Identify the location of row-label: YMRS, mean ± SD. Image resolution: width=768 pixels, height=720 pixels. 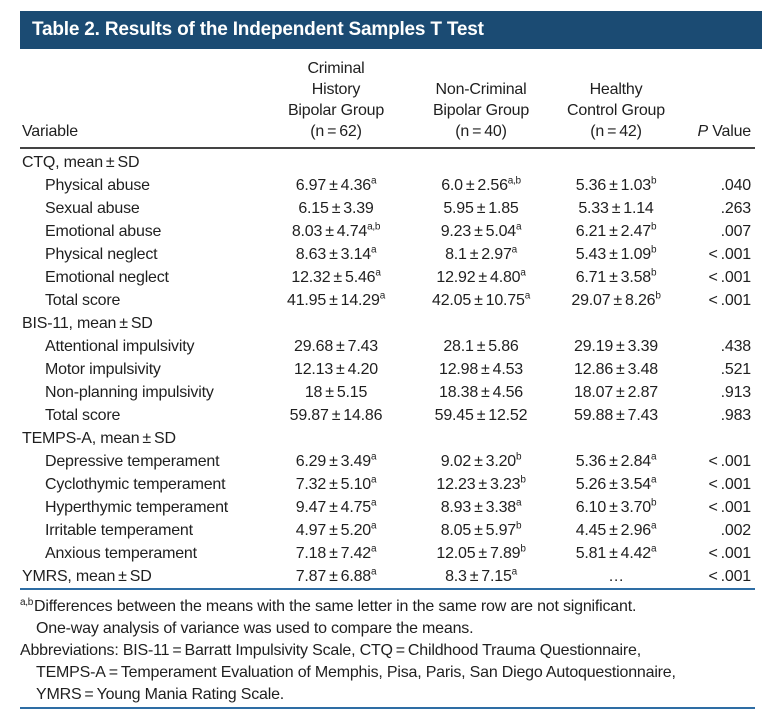
(87, 576).